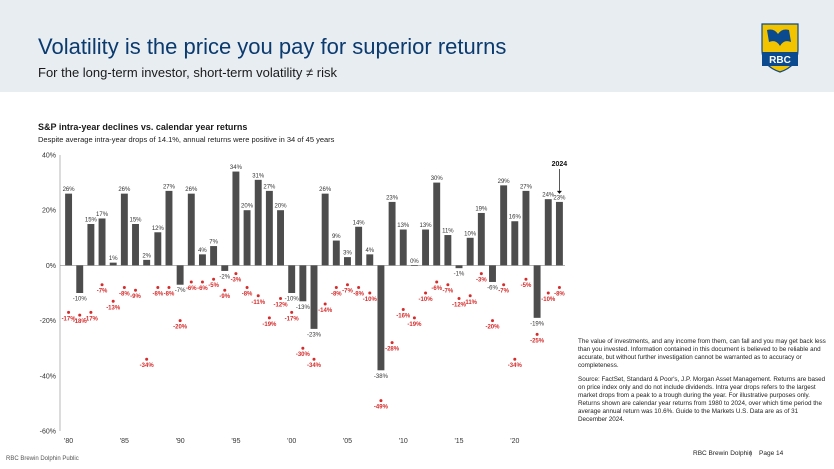 The image size is (834, 469). I want to click on page-number: Page 14, so click(771, 453).